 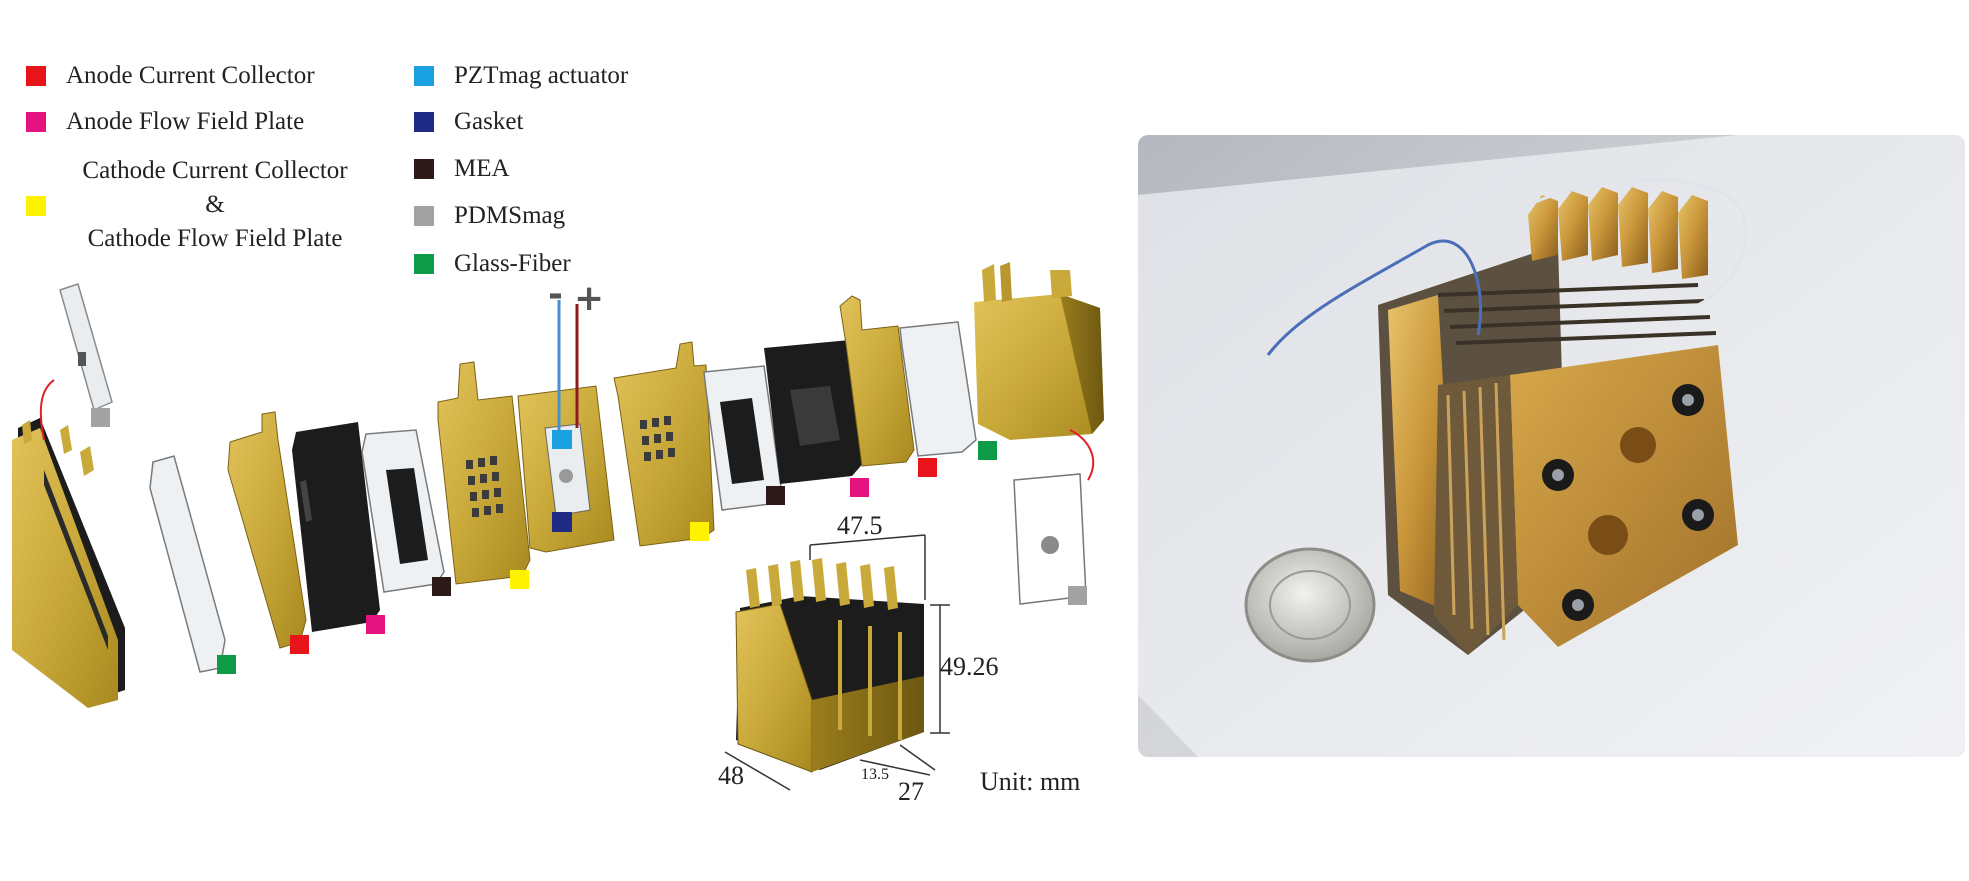 I want to click on marker-anode-current-collector, so click(x=299, y=644).